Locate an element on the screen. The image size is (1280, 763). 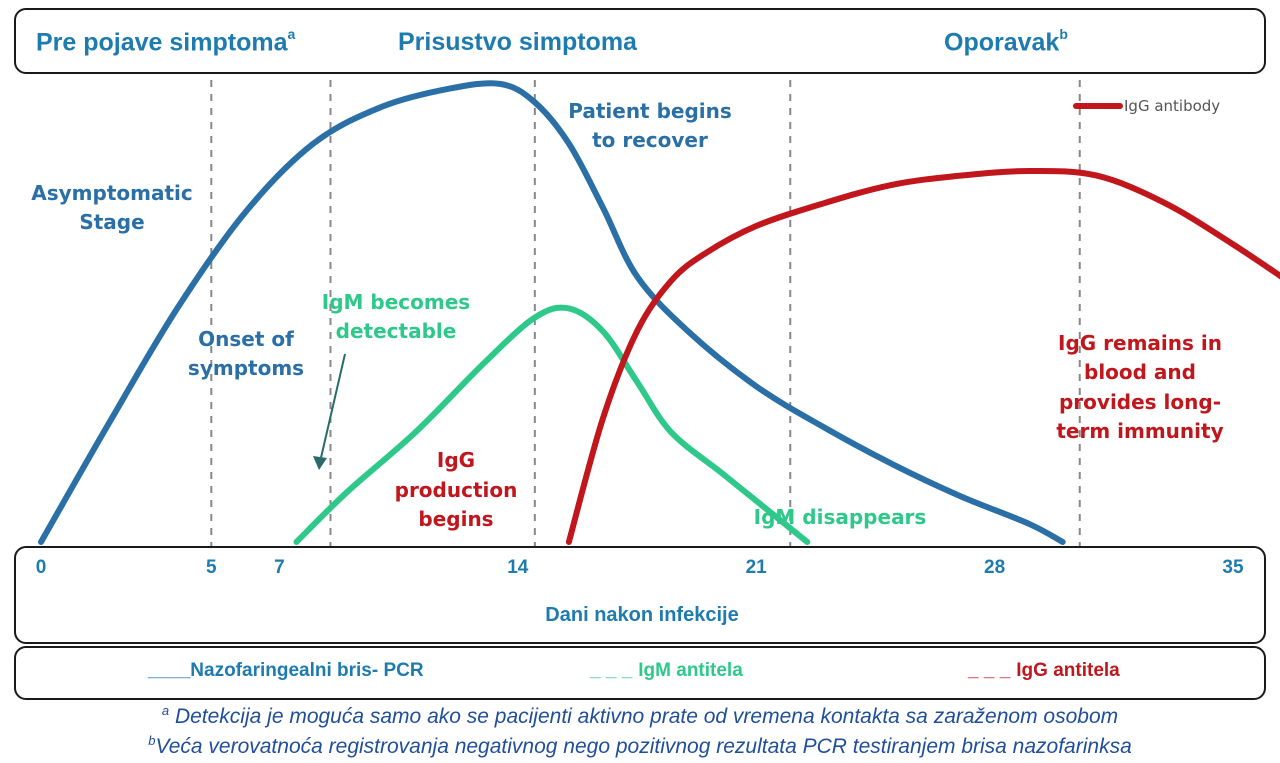
legend-dash-pcr: ____ is located at coordinates (169, 670).